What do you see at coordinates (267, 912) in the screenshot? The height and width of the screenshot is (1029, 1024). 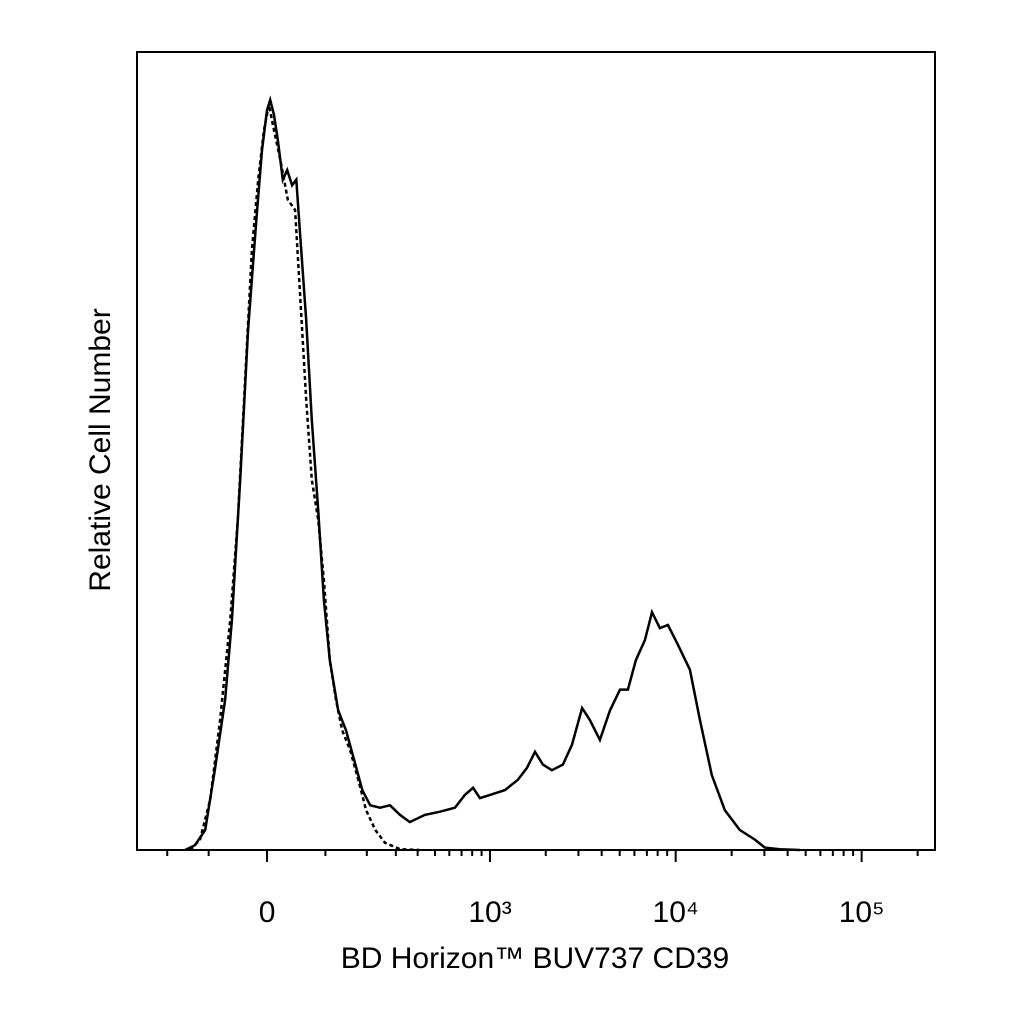 I see `x-tick-label: 0` at bounding box center [267, 912].